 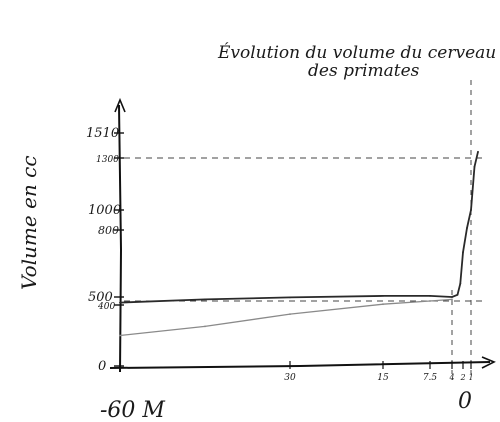 What do you see at coordinates (108, 230) in the screenshot?
I see `y-tick-label: 800` at bounding box center [108, 230].